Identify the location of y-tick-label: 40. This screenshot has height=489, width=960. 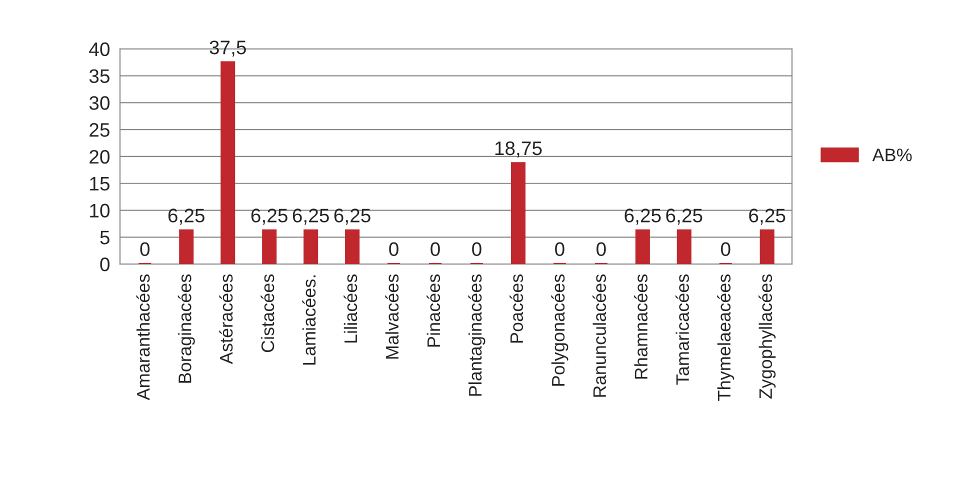
(99, 49).